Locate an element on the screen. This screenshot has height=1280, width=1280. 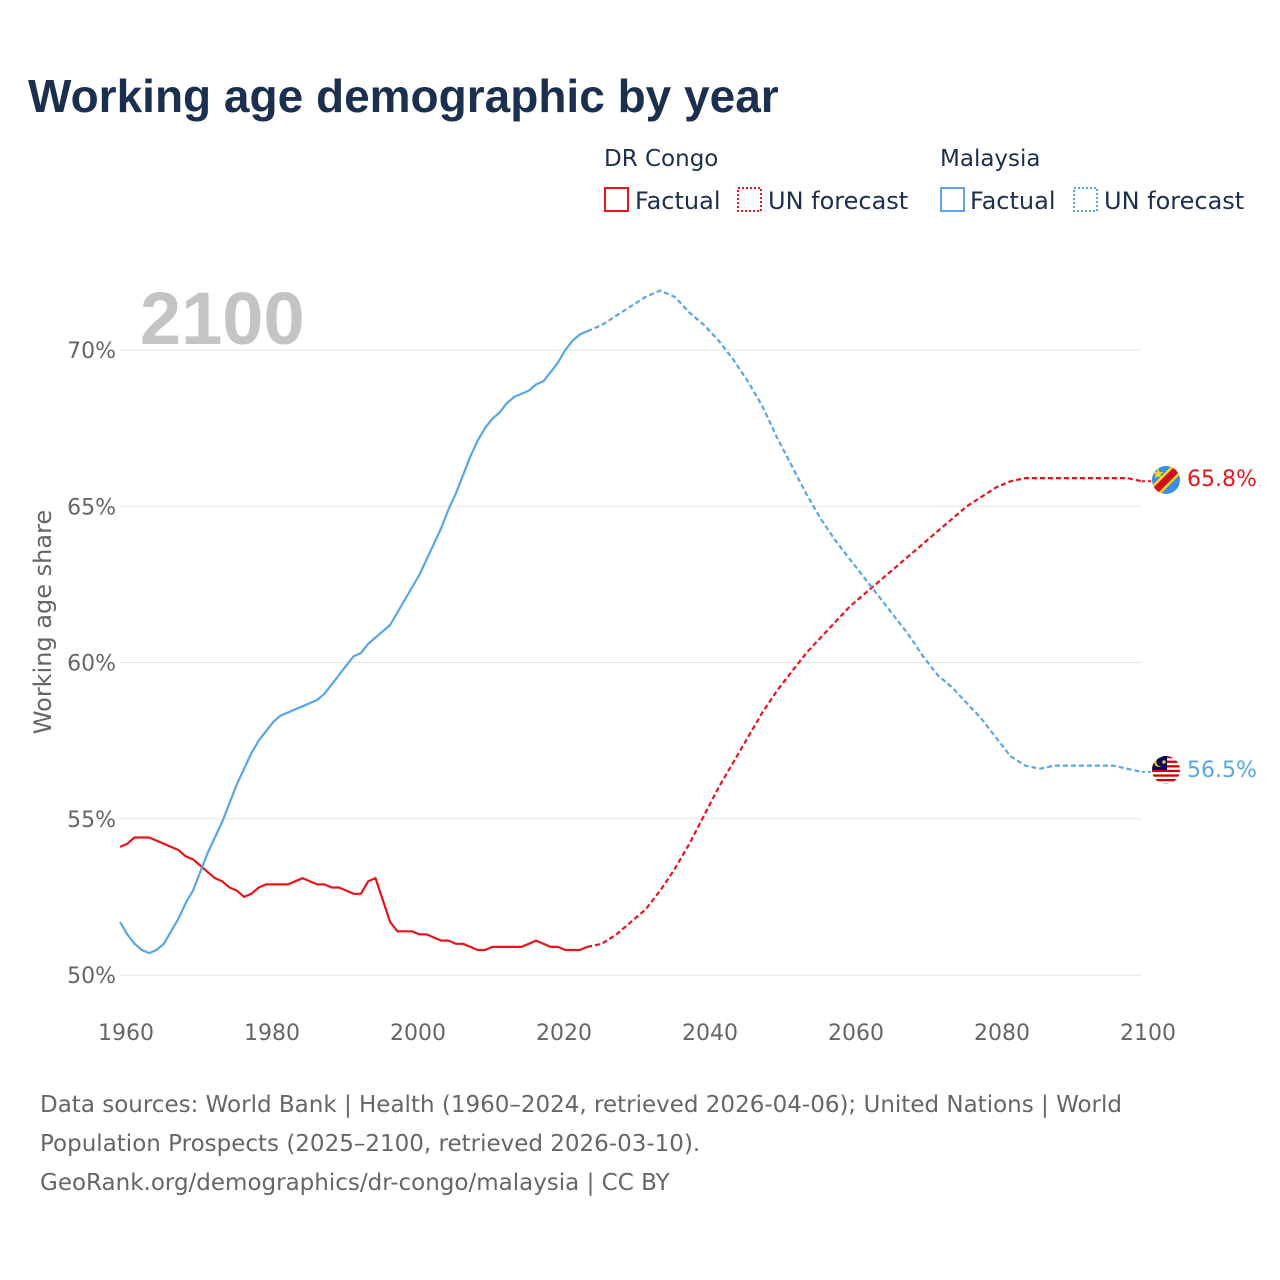
y-tick-label: 60% is located at coordinates (91, 664).